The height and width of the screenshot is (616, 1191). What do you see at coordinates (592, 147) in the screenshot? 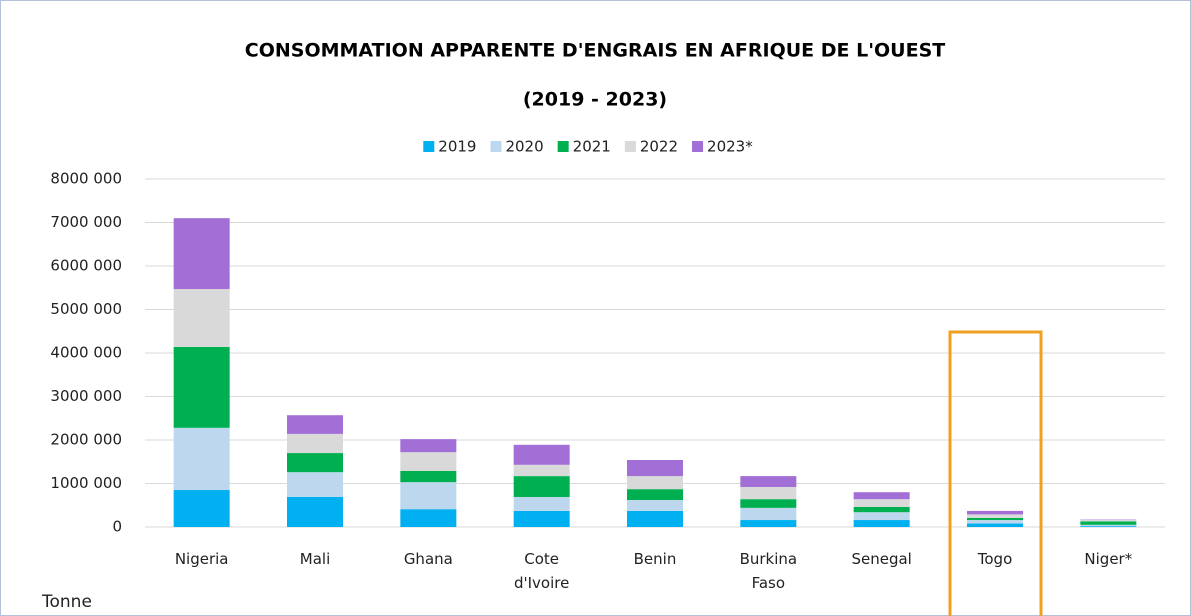
I see `legend-label: 2021` at bounding box center [592, 147].